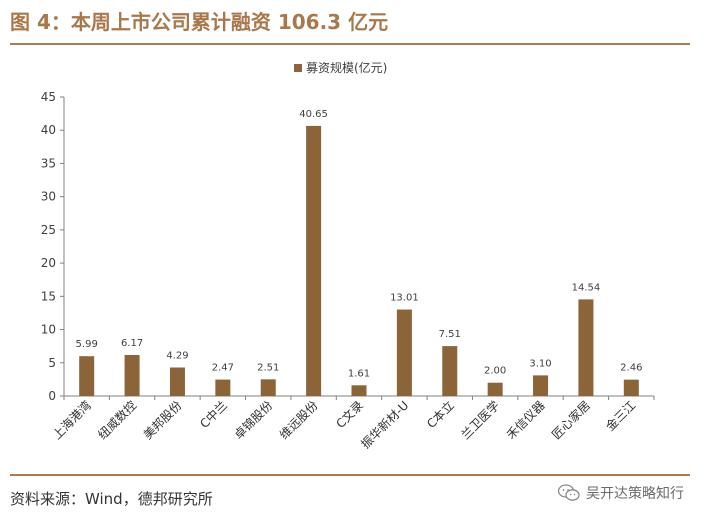  Describe the element at coordinates (635, 494) in the screenshot. I see `watermark-text: 吴开达策略知行` at that location.